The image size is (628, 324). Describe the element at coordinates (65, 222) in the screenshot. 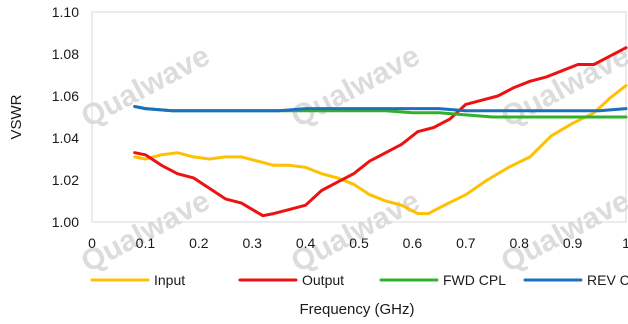

I see `y-tick-label: 1.00` at that location.